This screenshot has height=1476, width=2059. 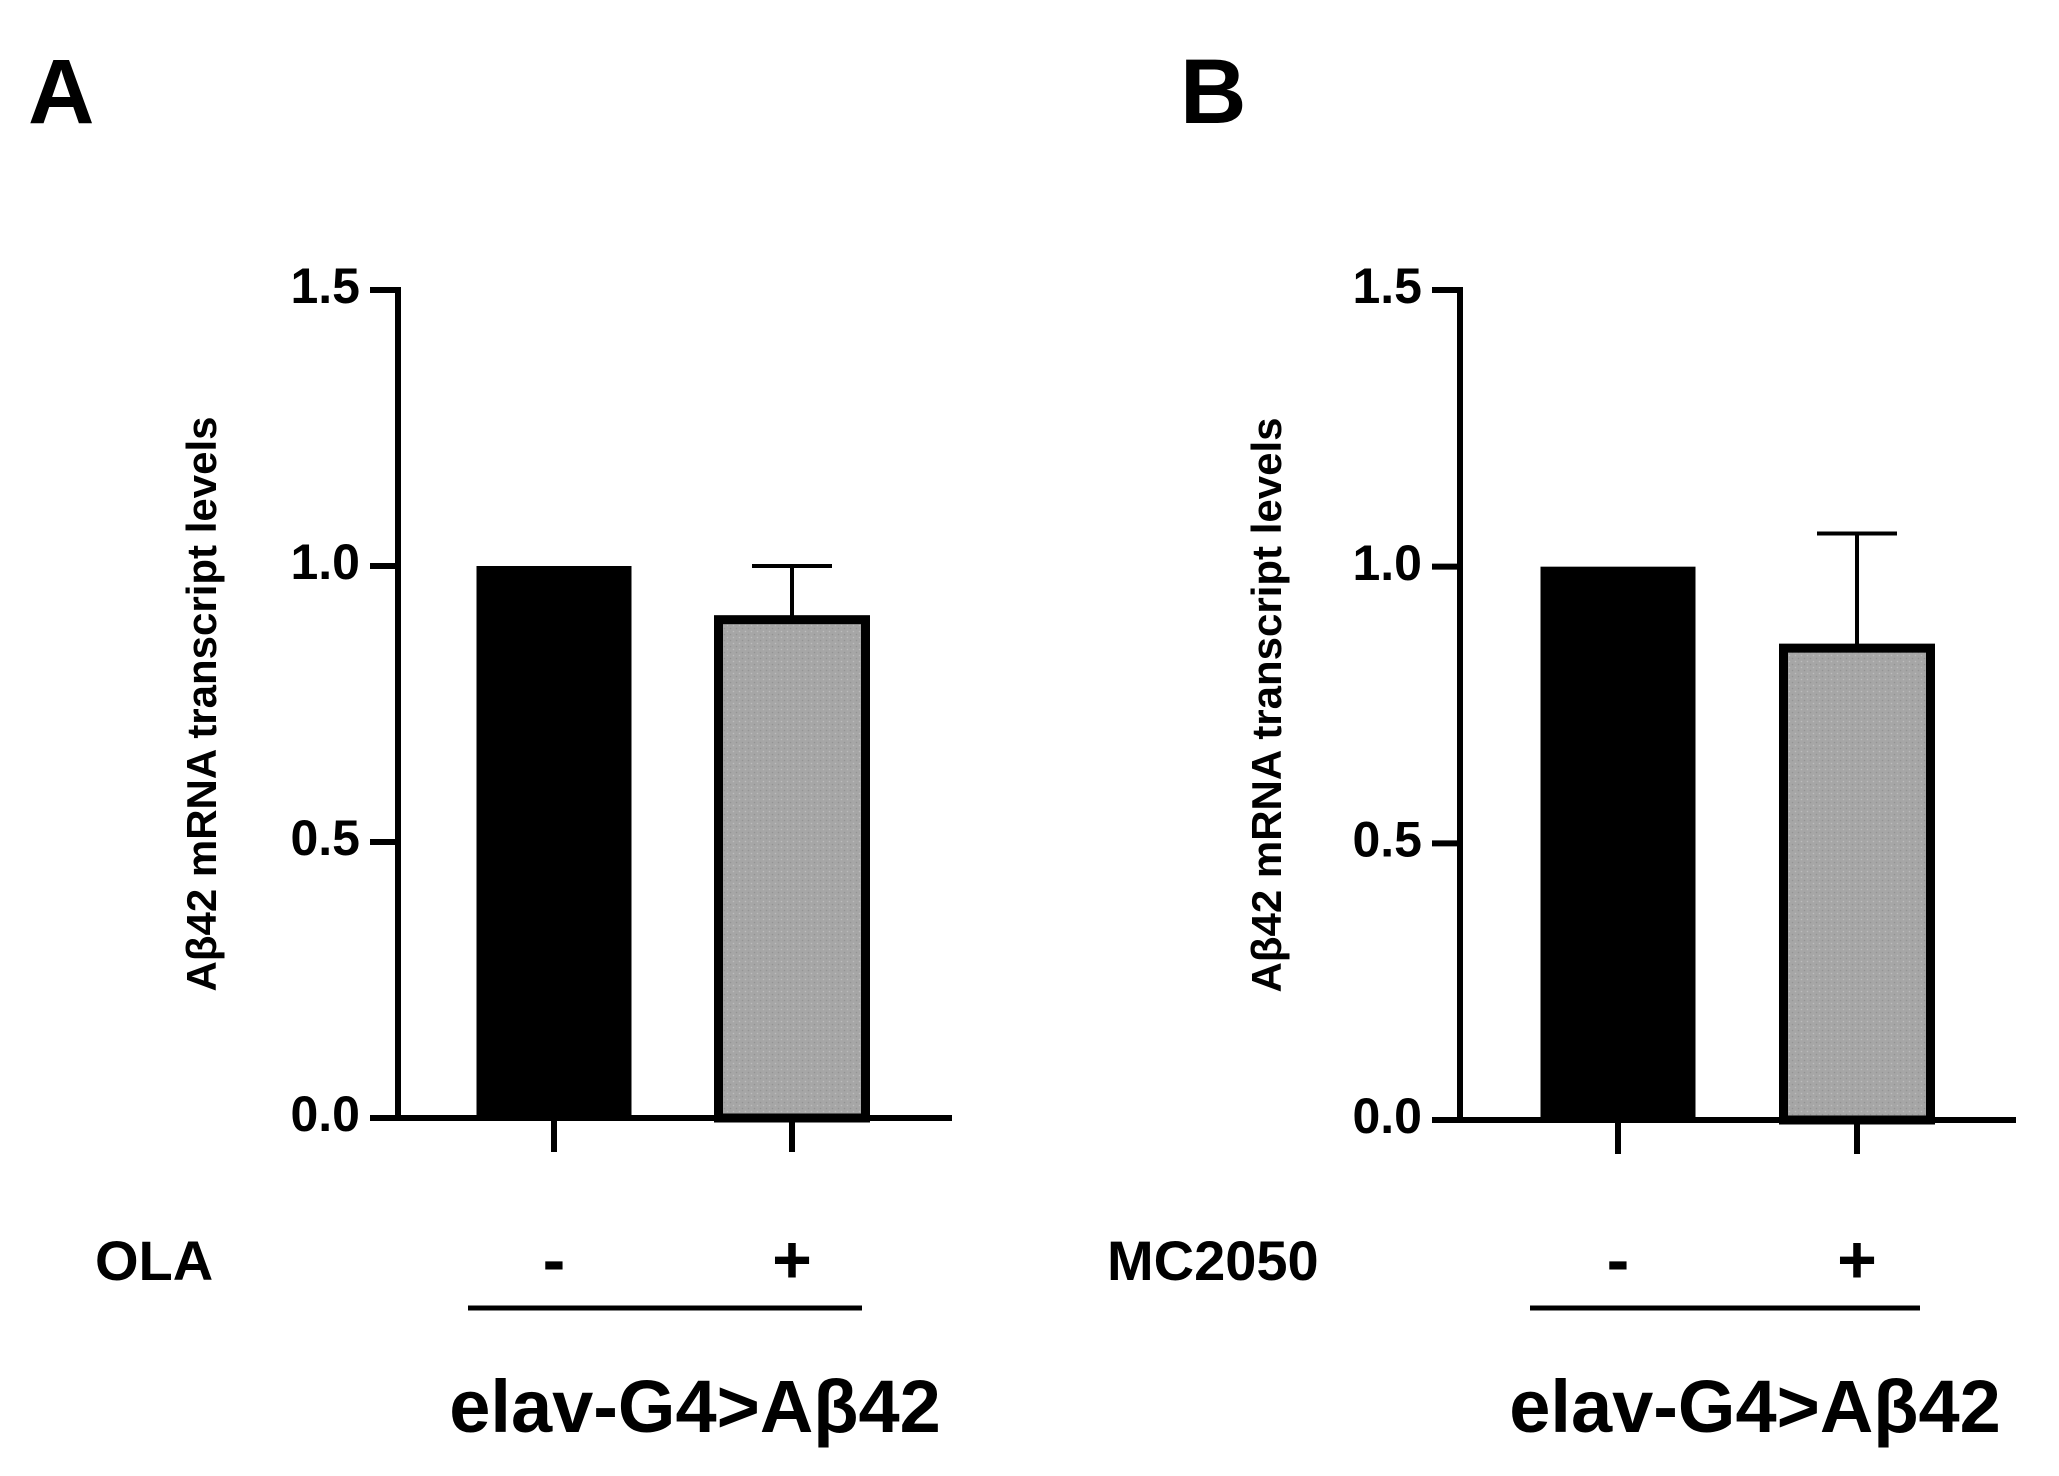 What do you see at coordinates (1213, 92) in the screenshot?
I see `panel-label-b: B` at bounding box center [1213, 92].